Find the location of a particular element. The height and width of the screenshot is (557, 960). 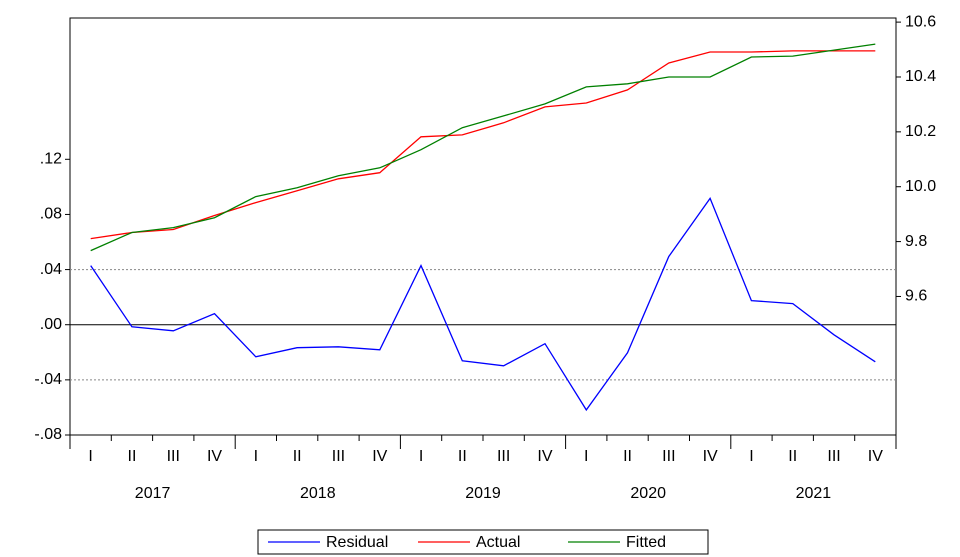

y-tick-label: .04 is located at coordinates (51, 269).